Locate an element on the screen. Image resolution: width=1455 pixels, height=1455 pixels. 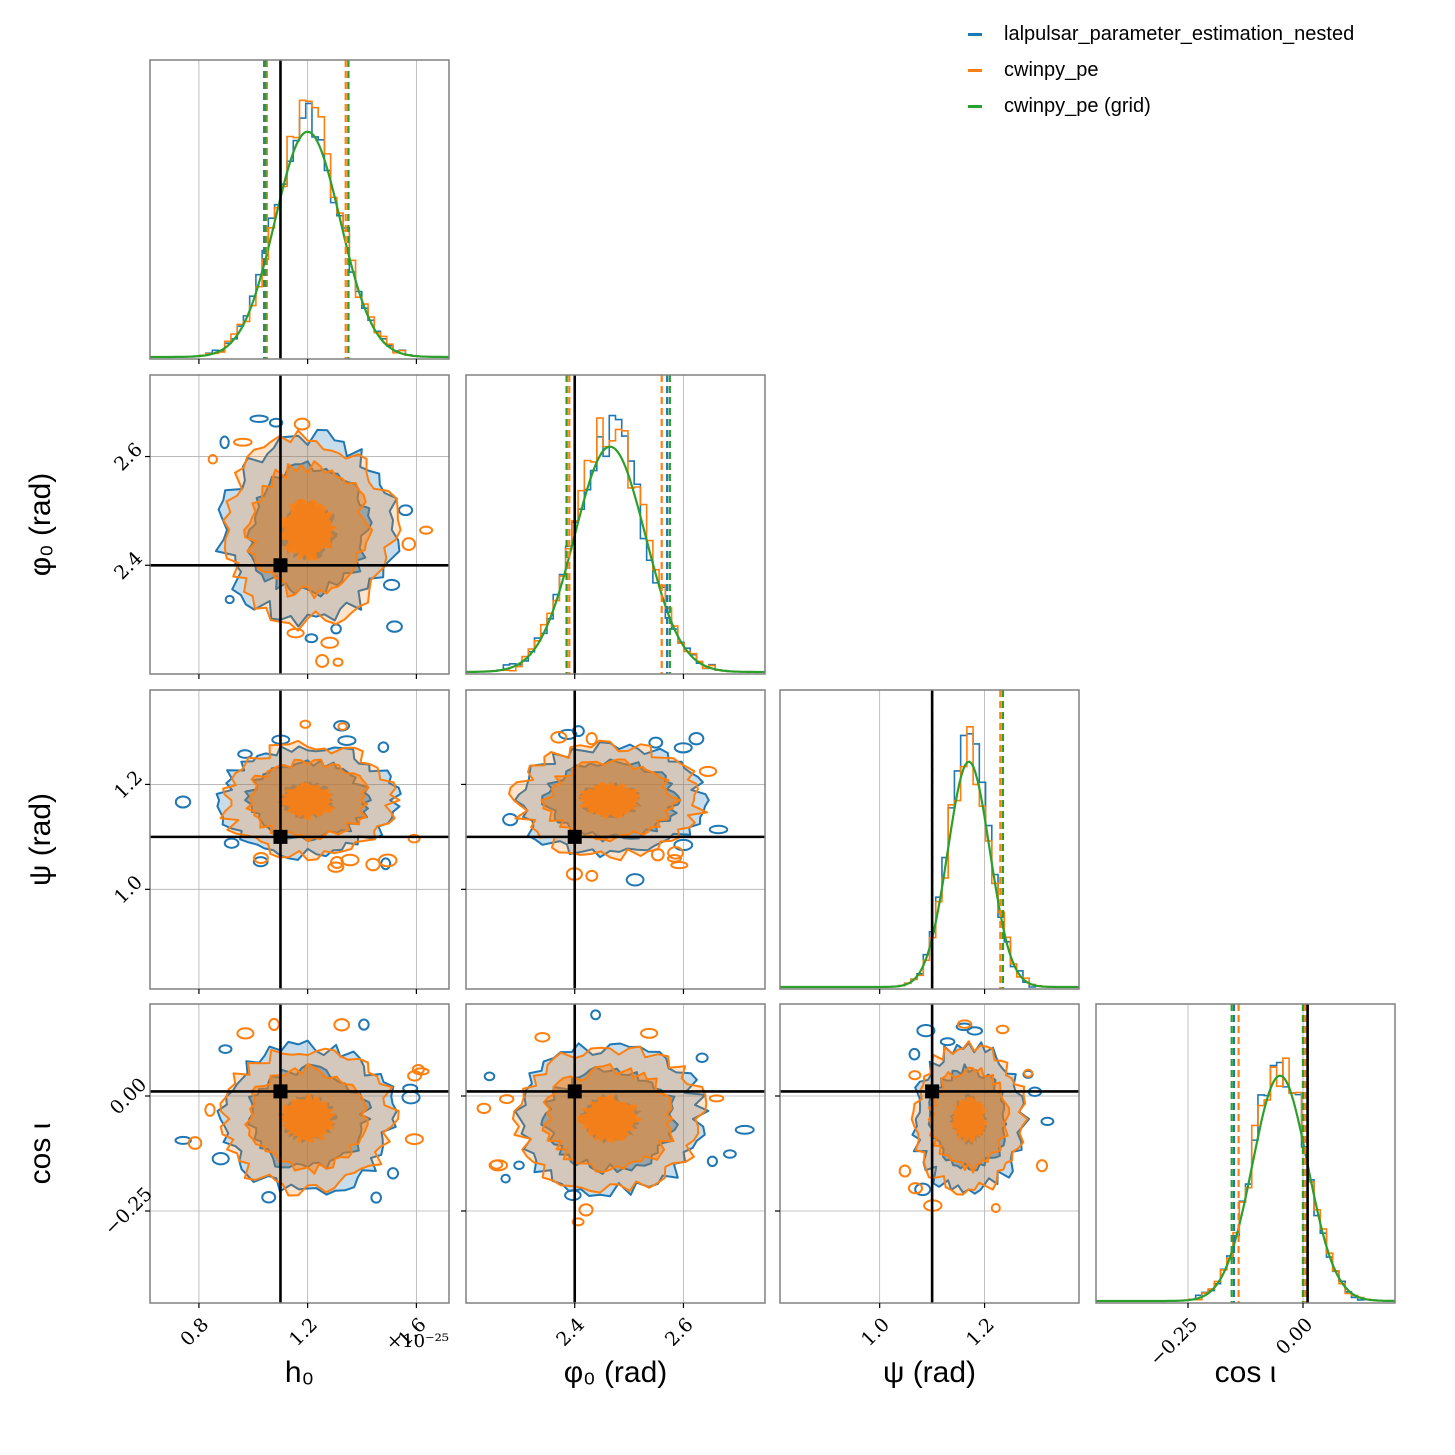
joint-panel-psi-cosi-frame is located at coordinates (929, 1153).